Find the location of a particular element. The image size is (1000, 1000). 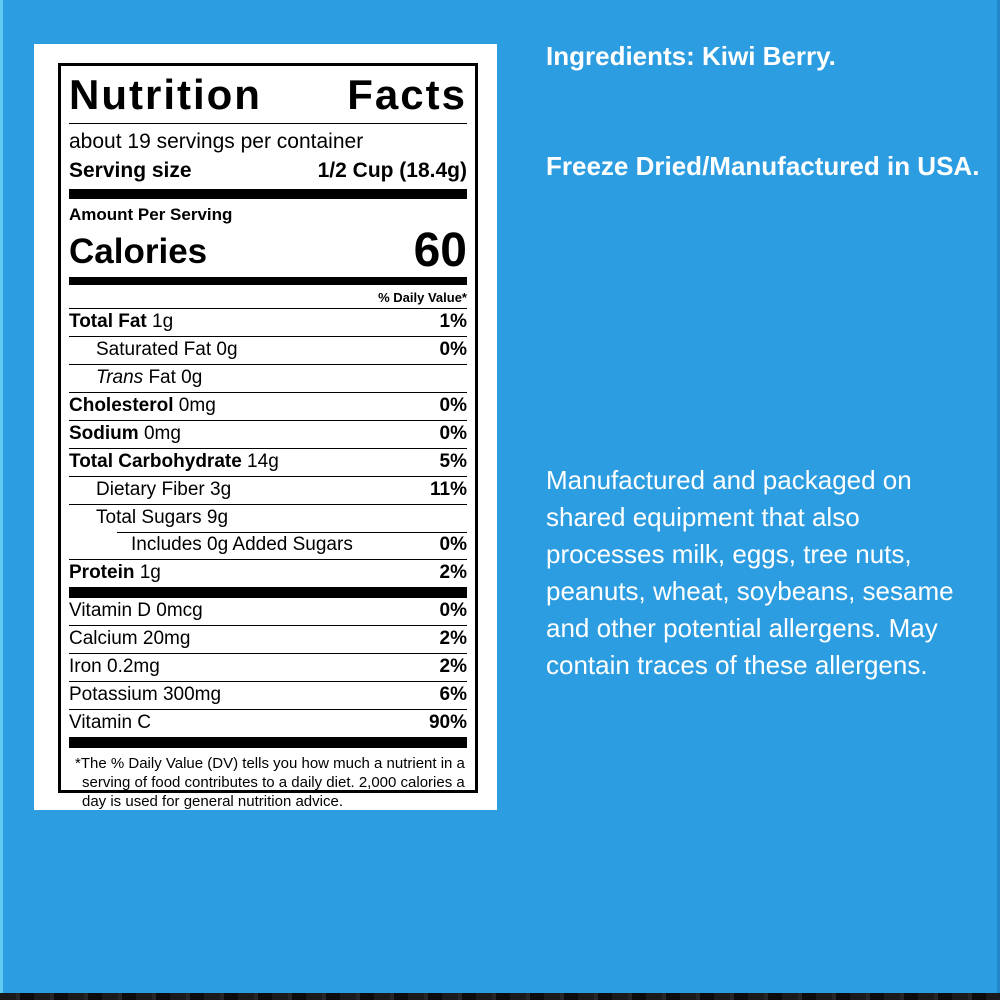

origin-text: Freeze Dried/Manufactured in USA. is located at coordinates (763, 166).